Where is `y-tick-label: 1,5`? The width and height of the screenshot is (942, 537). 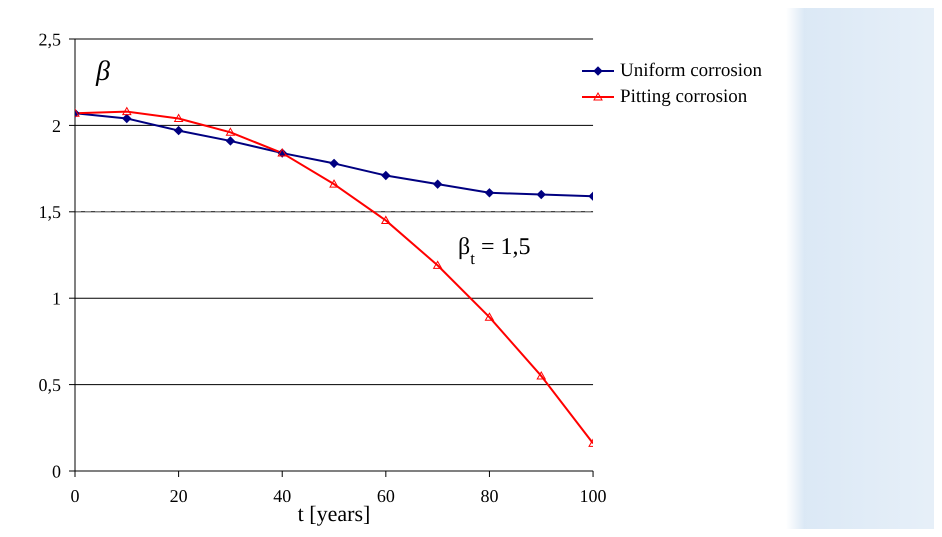
y-tick-label: 1,5 is located at coordinates (49, 212).